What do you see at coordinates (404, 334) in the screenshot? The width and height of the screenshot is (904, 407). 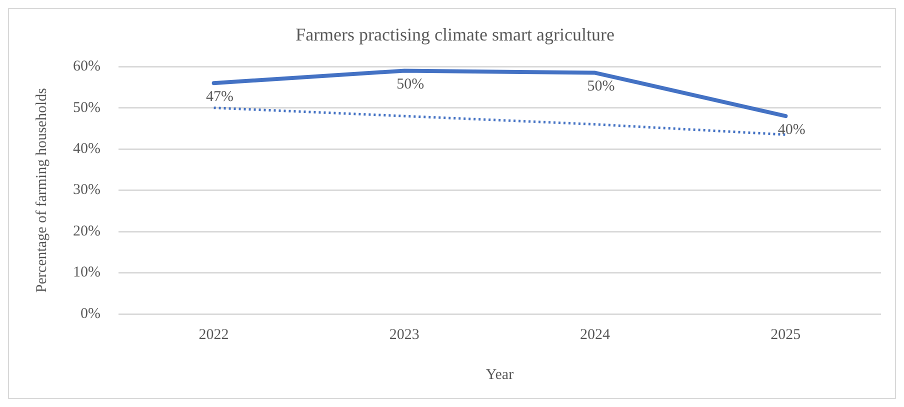 I see `x-tick-label: 2023` at bounding box center [404, 334].